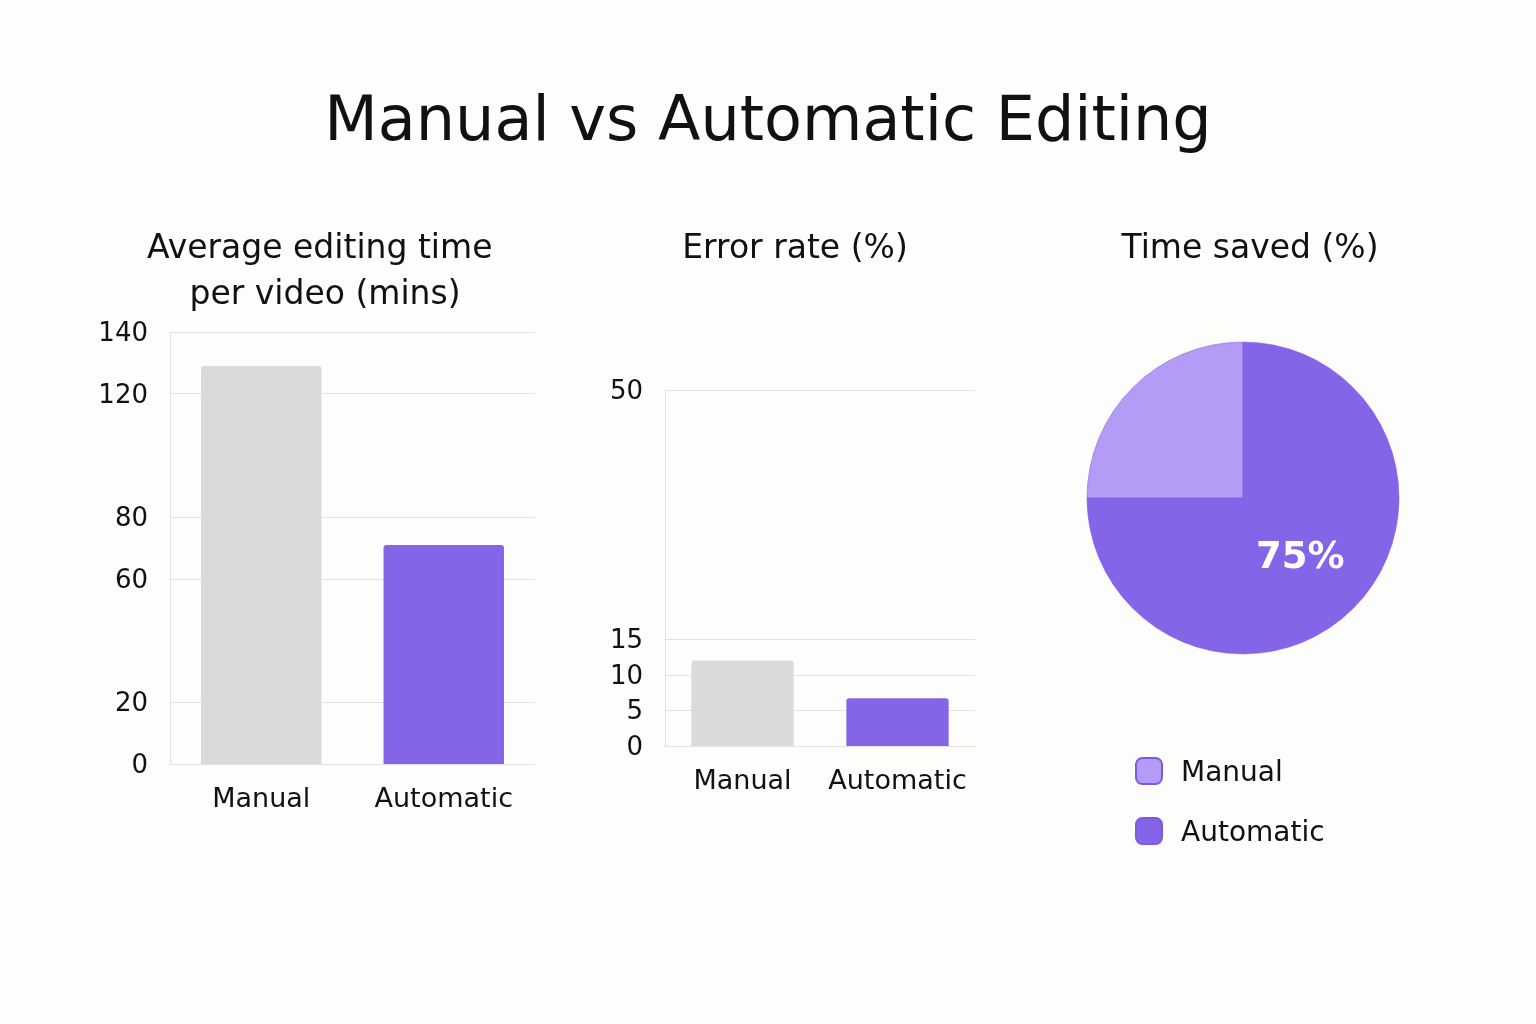  What do you see at coordinates (626, 674) in the screenshot?
I see `y-tick-label: 10` at bounding box center [626, 674].